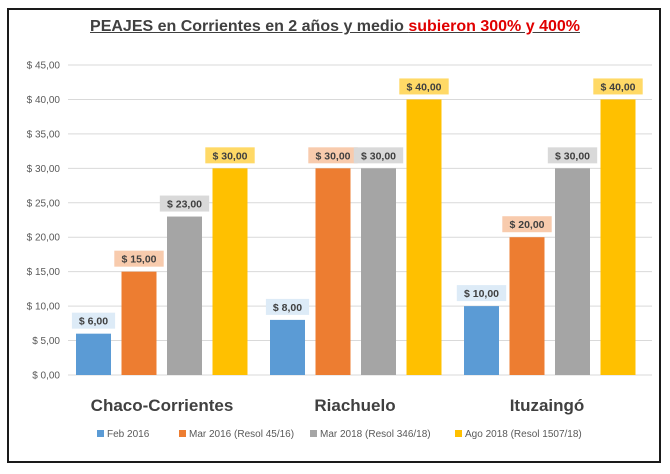 Image resolution: width=670 pixels, height=474 pixels. Describe the element at coordinates (523, 434) in the screenshot. I see `legend-label: Ago 2018 (Resol 1507/18)` at that location.